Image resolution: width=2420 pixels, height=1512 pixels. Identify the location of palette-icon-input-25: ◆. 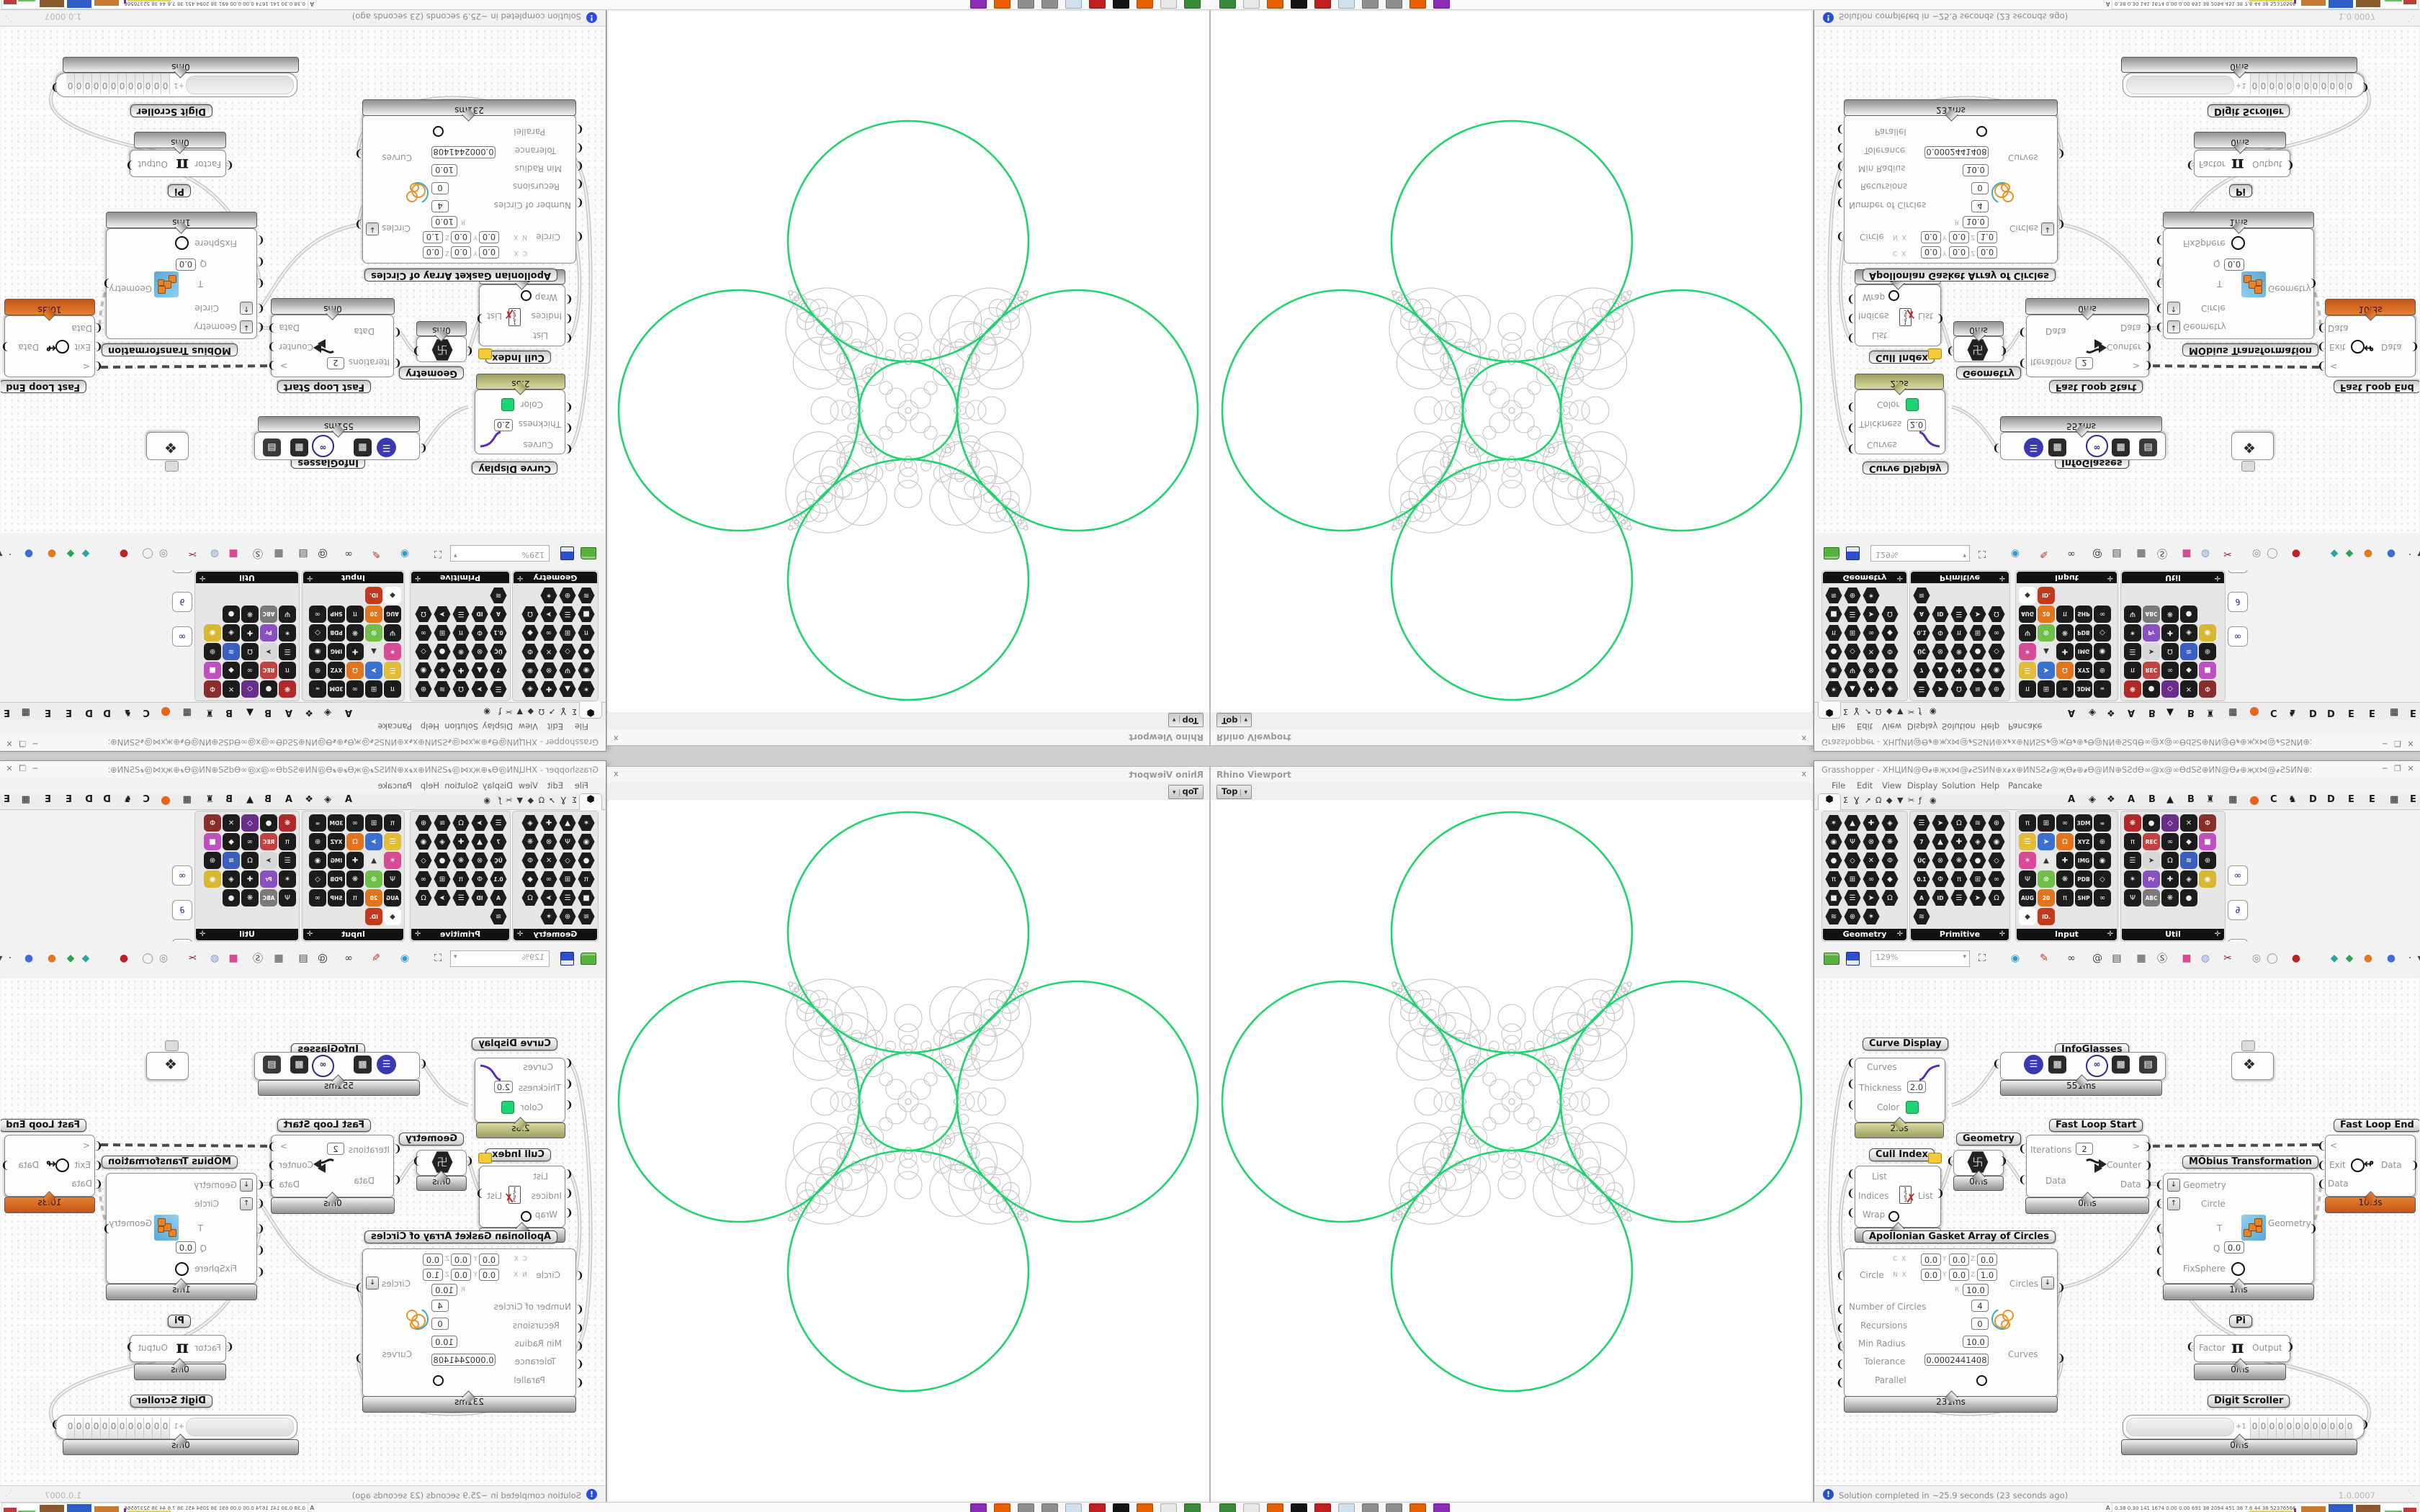
(2027, 916).